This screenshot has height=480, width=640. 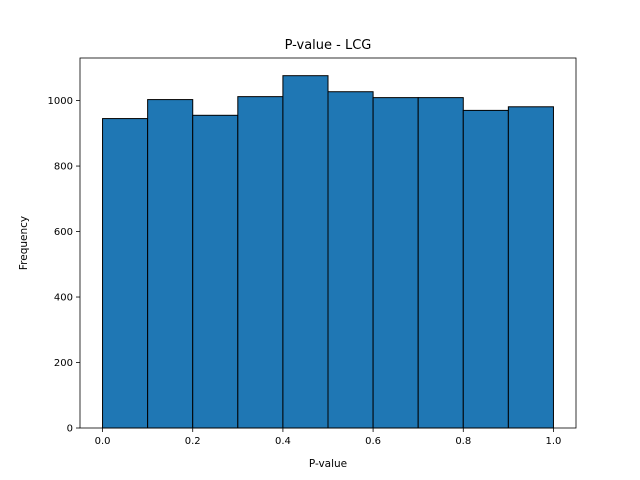 What do you see at coordinates (463, 441) in the screenshot?
I see `x-tick-label-4: 0.8` at bounding box center [463, 441].